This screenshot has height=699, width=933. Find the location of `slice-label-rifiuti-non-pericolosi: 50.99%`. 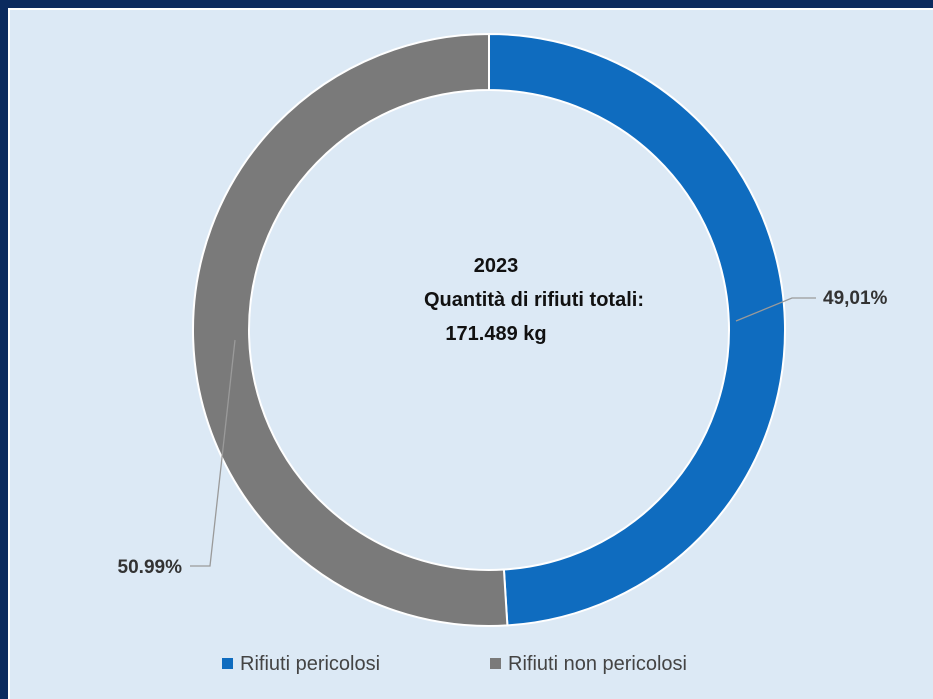

slice-label-rifiuti-non-pericolosi: 50.99% is located at coordinates (150, 567).